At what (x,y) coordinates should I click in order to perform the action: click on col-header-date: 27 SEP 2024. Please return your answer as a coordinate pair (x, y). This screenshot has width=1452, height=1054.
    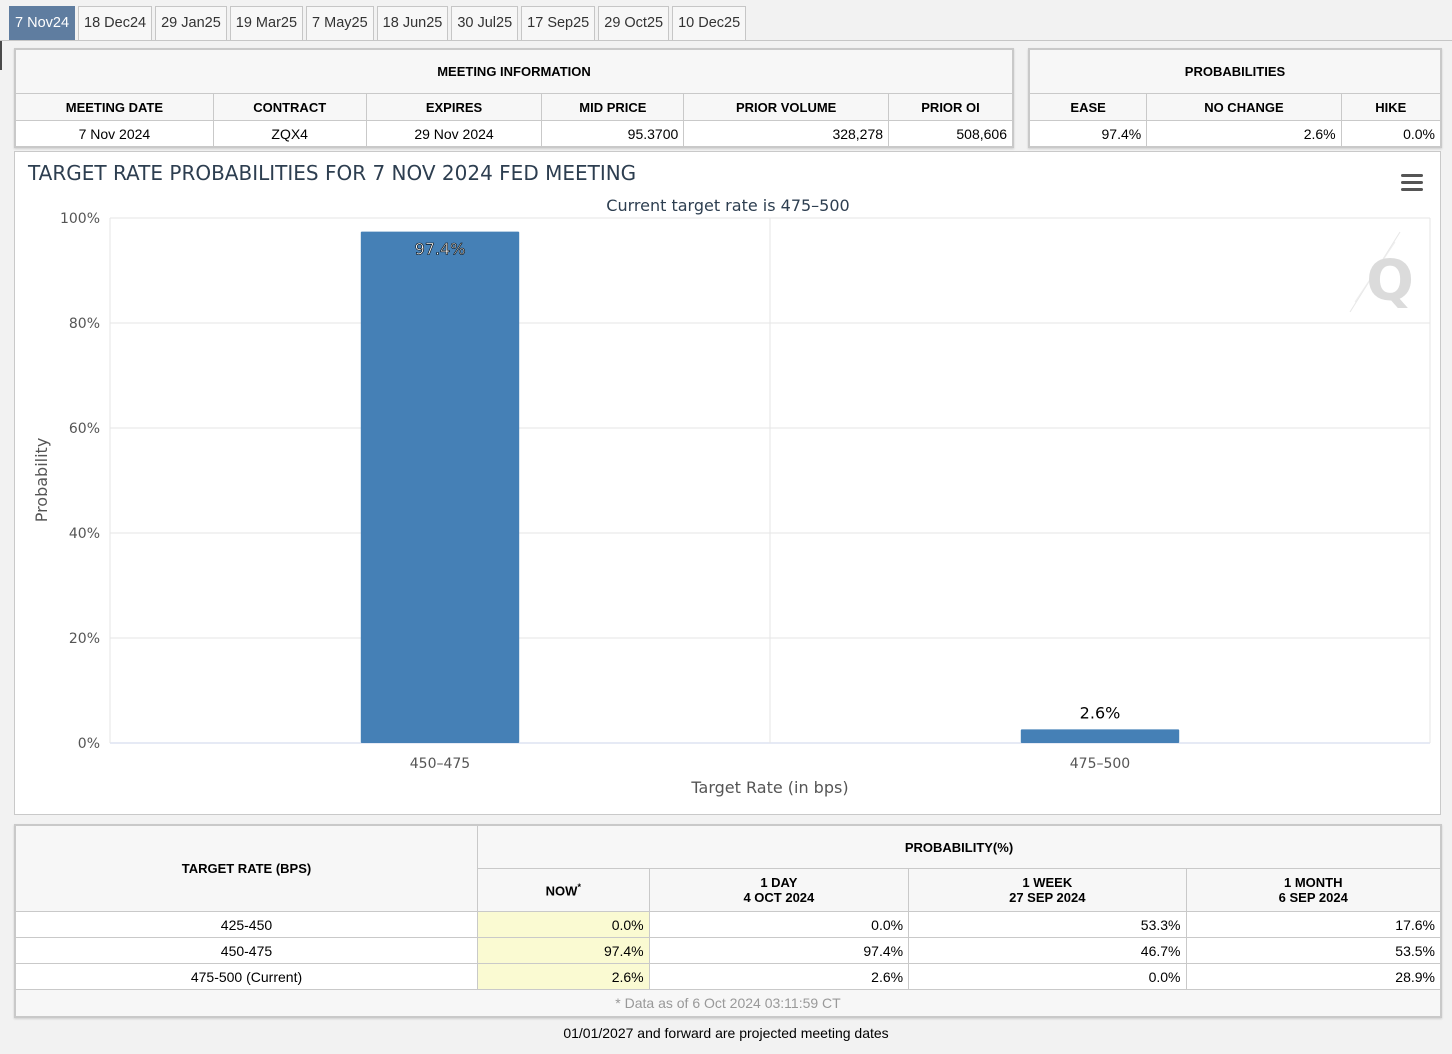
    Looking at the image, I should click on (1047, 897).